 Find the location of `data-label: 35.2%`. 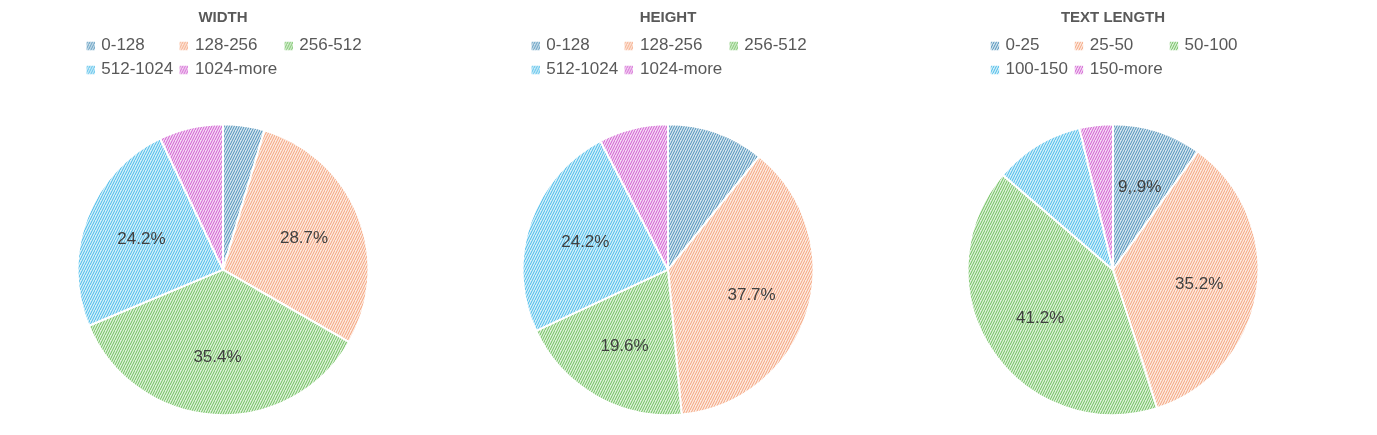

data-label: 35.2% is located at coordinates (1199, 283).